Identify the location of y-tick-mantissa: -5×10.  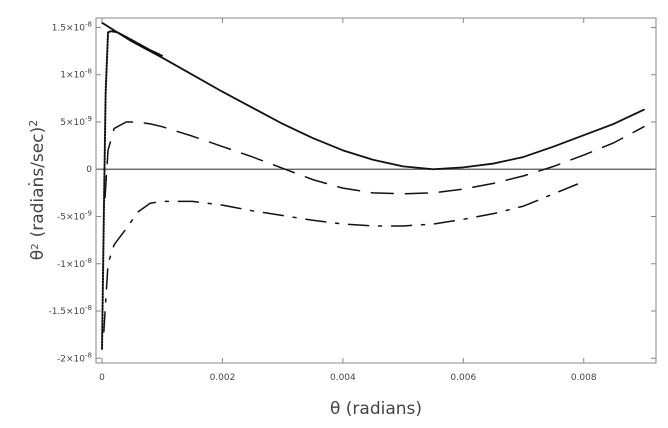
(71, 217).